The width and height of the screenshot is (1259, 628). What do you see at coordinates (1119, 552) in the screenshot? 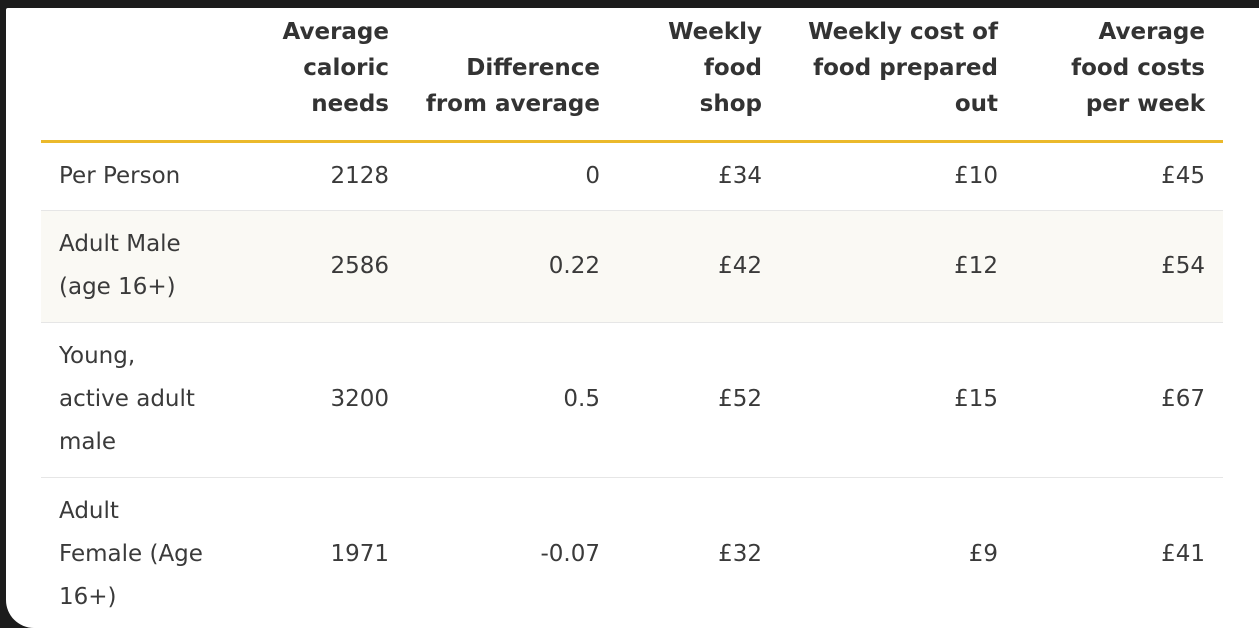
I see `cell-average-costs: £41` at bounding box center [1119, 552].